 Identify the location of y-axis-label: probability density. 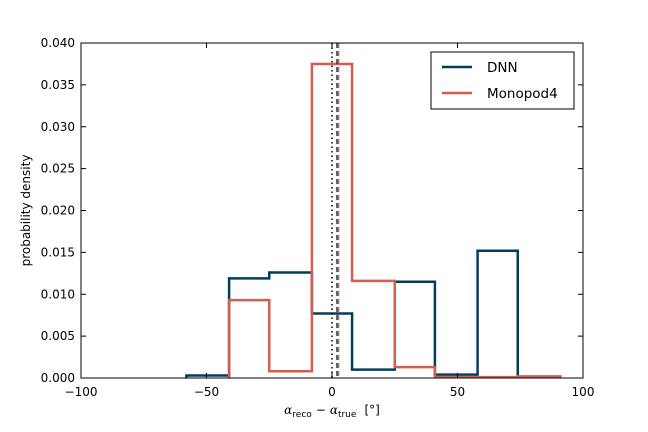
(26, 211).